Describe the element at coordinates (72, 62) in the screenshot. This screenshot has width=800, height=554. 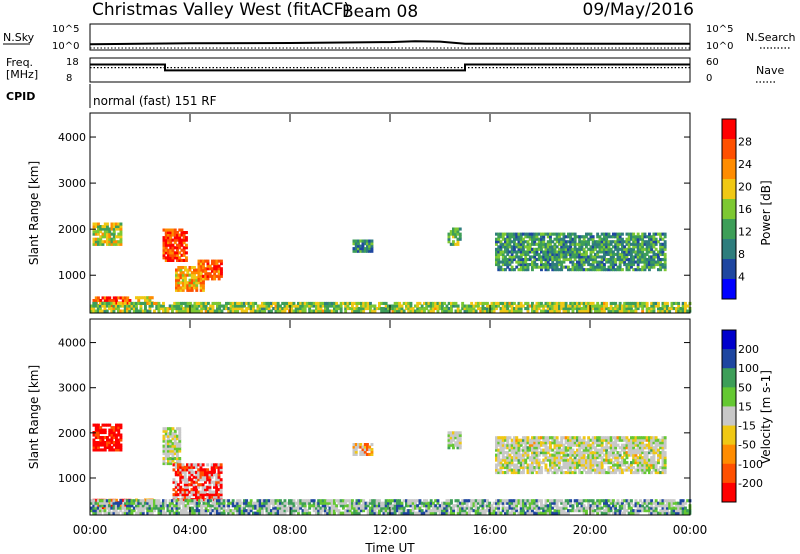
I see `freq-tick-top: 18` at that location.